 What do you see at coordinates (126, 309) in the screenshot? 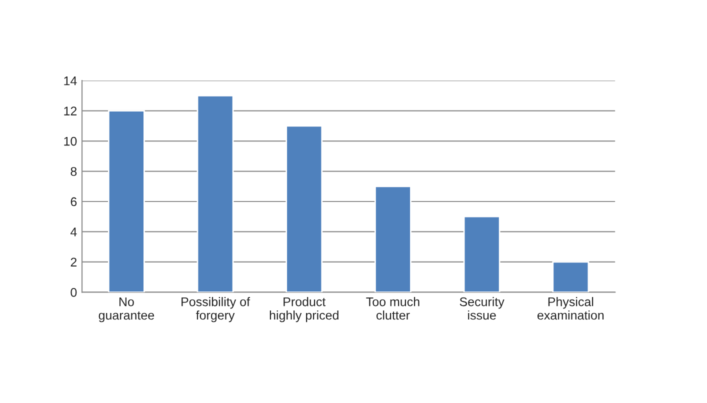
I see `x-tick-label: No guarantee` at bounding box center [126, 309].